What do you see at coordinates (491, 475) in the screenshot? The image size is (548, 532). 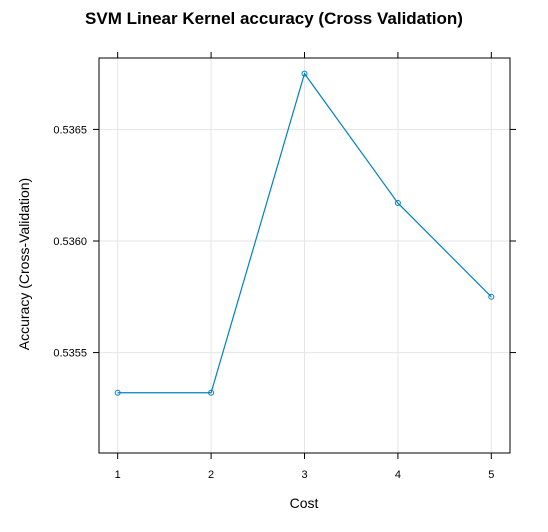 I see `x-tick-label: 5` at bounding box center [491, 475].